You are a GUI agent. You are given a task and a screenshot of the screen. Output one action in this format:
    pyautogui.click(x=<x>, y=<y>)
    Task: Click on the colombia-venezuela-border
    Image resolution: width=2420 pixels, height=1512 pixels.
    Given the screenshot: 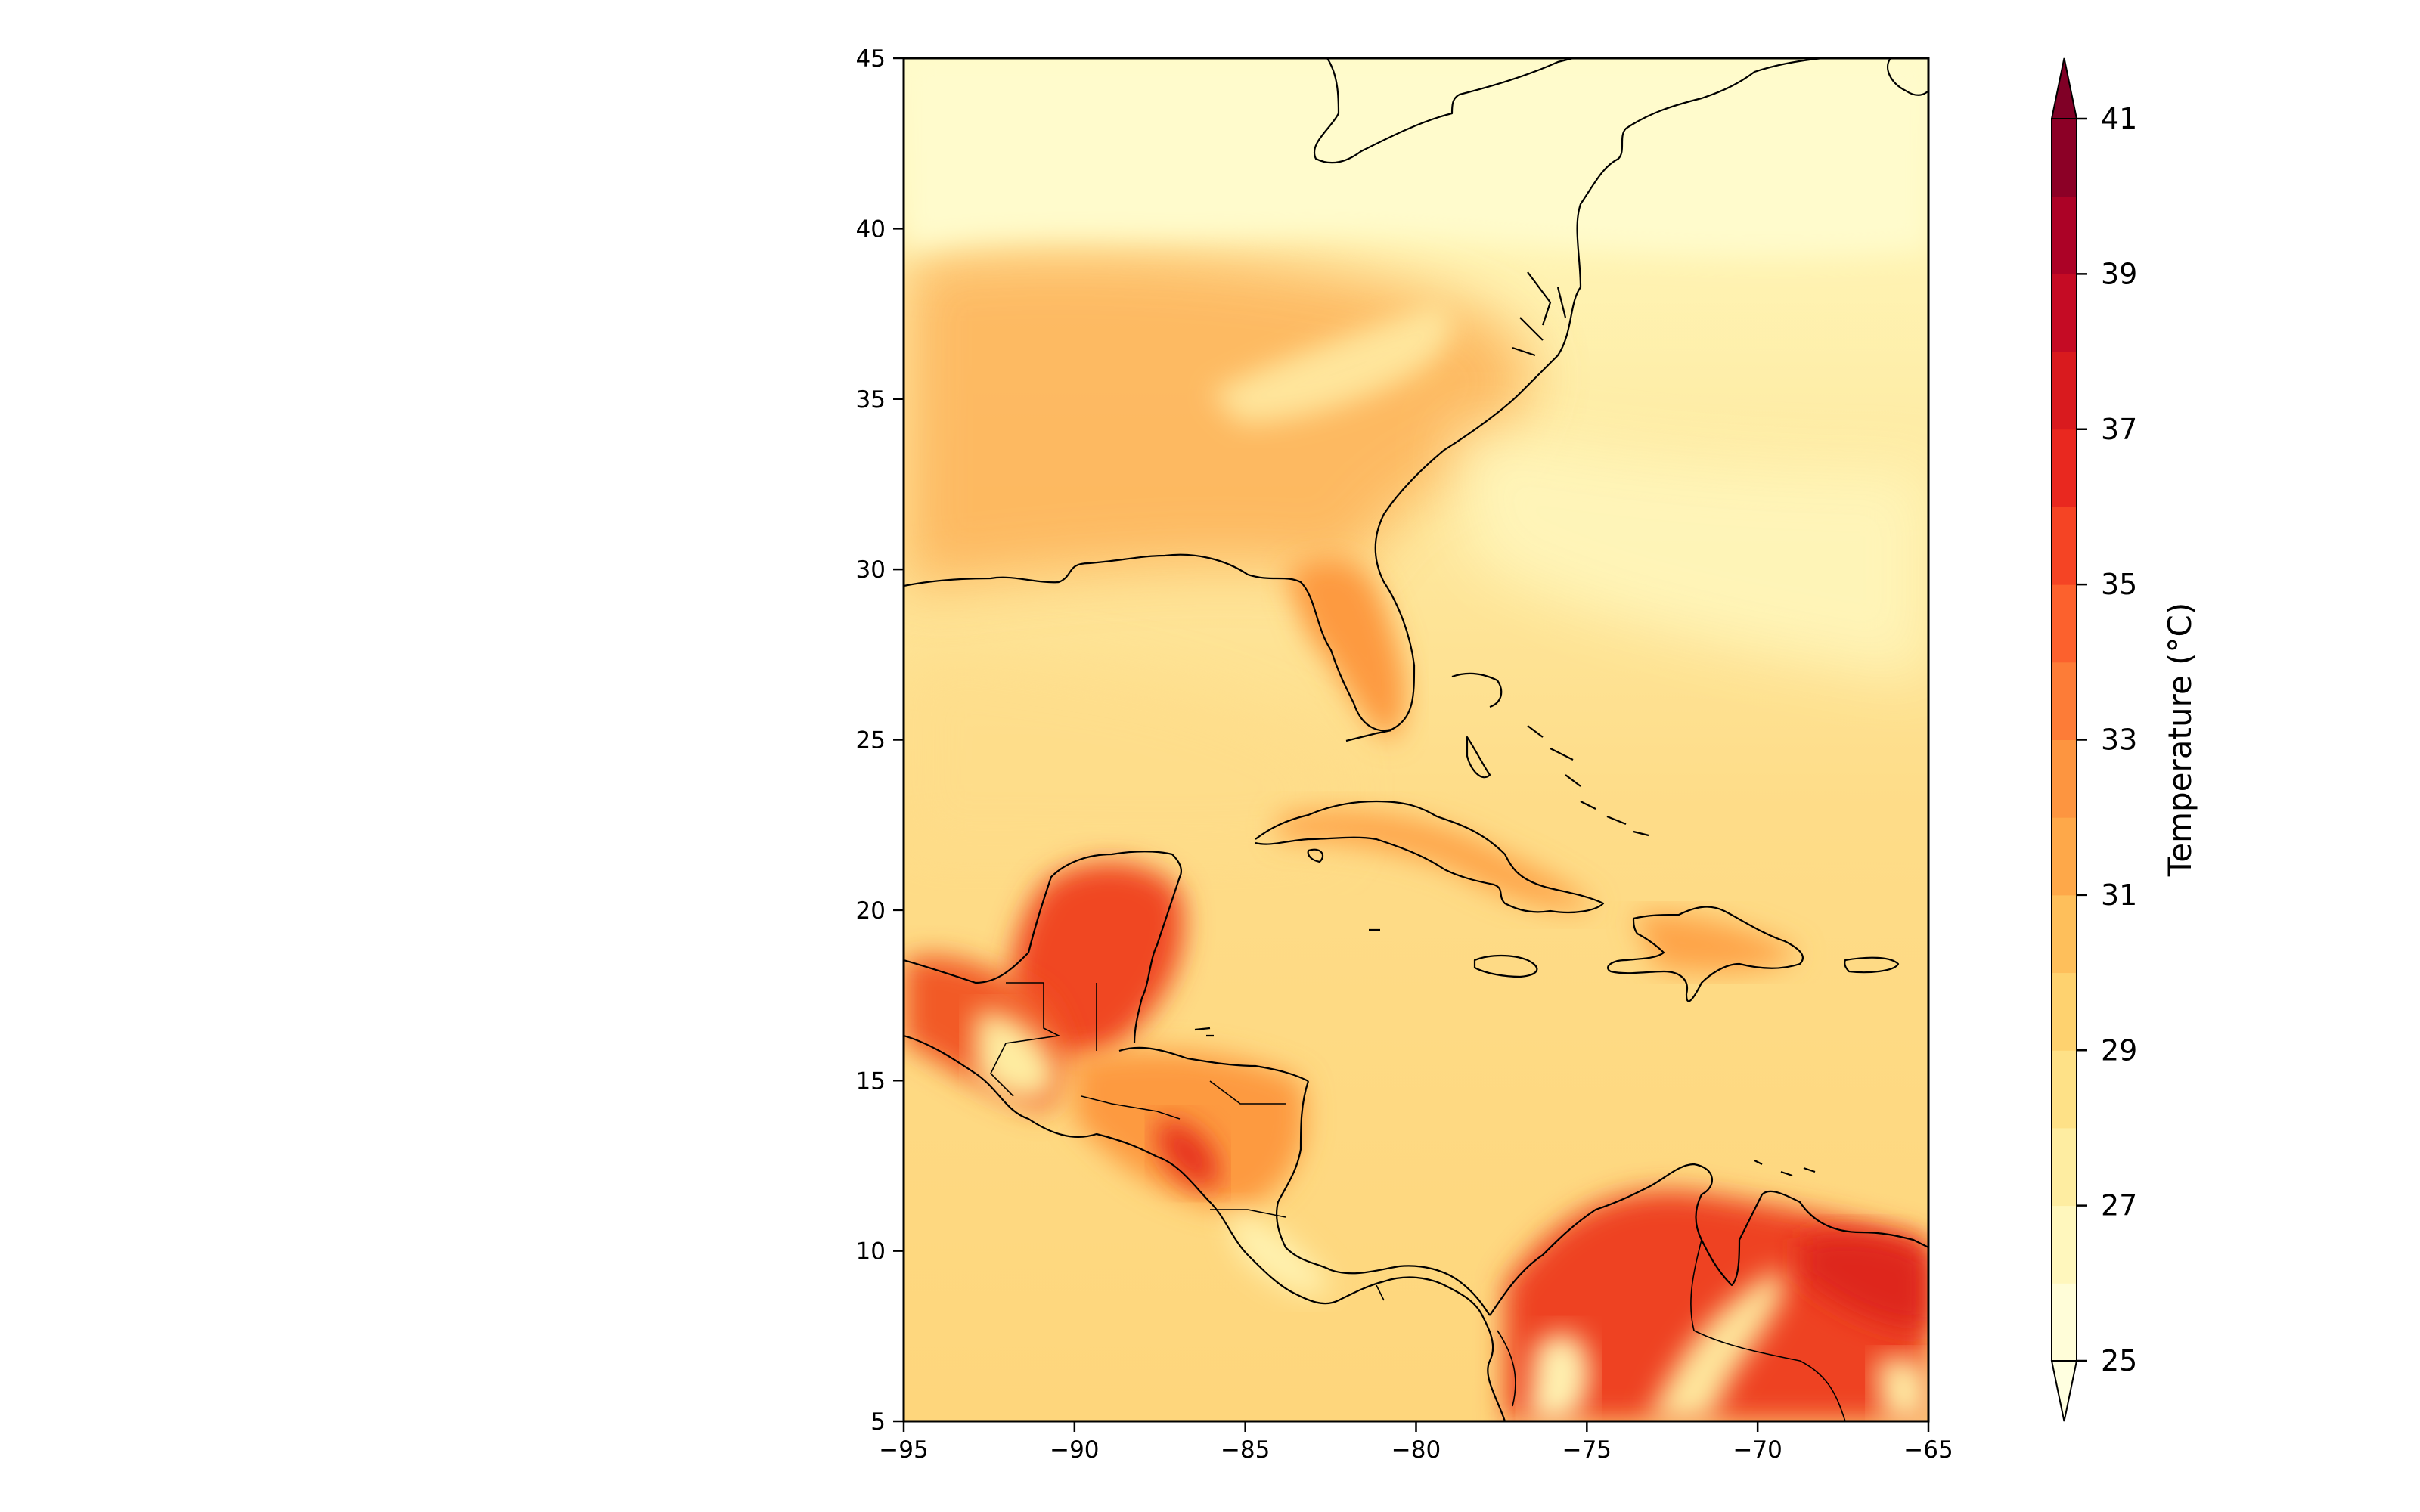 What is the action you would take?
    pyautogui.click(x=1768, y=1330)
    